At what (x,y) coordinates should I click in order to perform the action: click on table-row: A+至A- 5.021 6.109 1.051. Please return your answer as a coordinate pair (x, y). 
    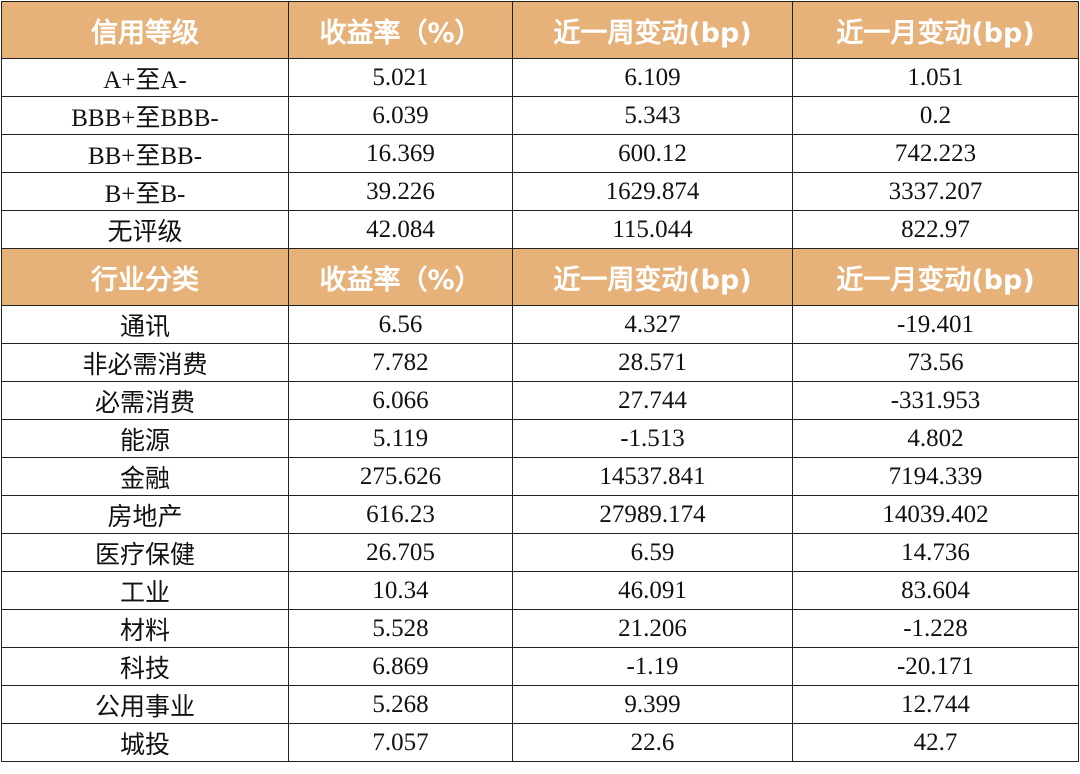
    Looking at the image, I should click on (540, 77).